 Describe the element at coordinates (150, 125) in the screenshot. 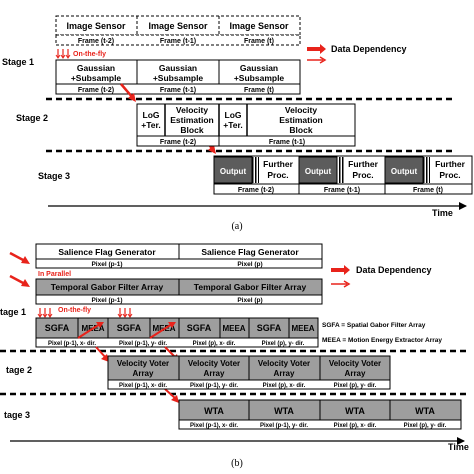

I see `log-label: +Ter.` at that location.